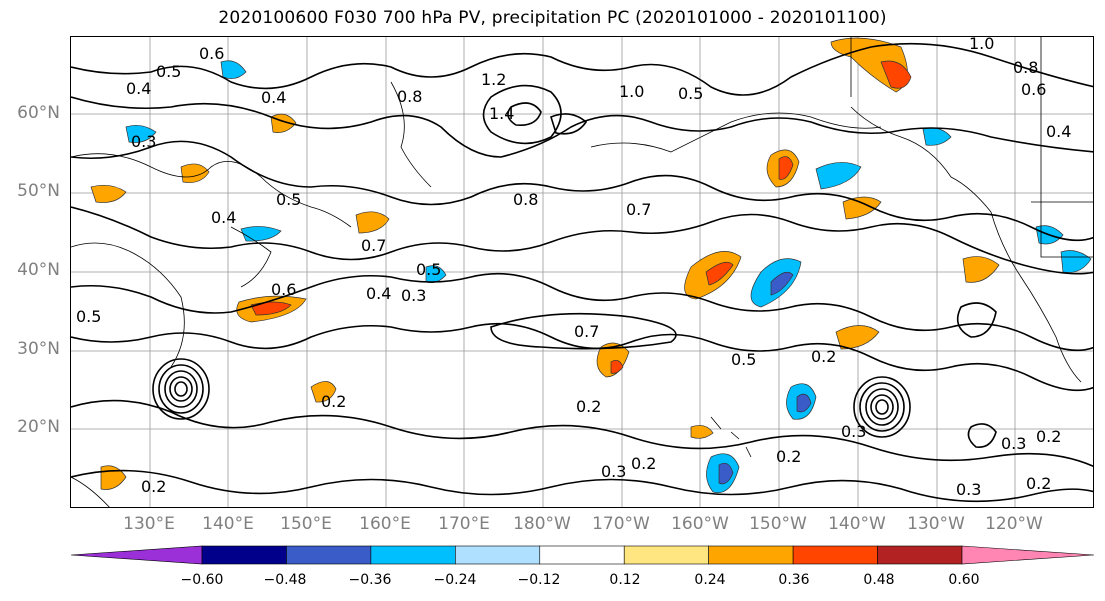  What do you see at coordinates (882, 407) in the screenshot?
I see `cyclone-east` at bounding box center [882, 407].